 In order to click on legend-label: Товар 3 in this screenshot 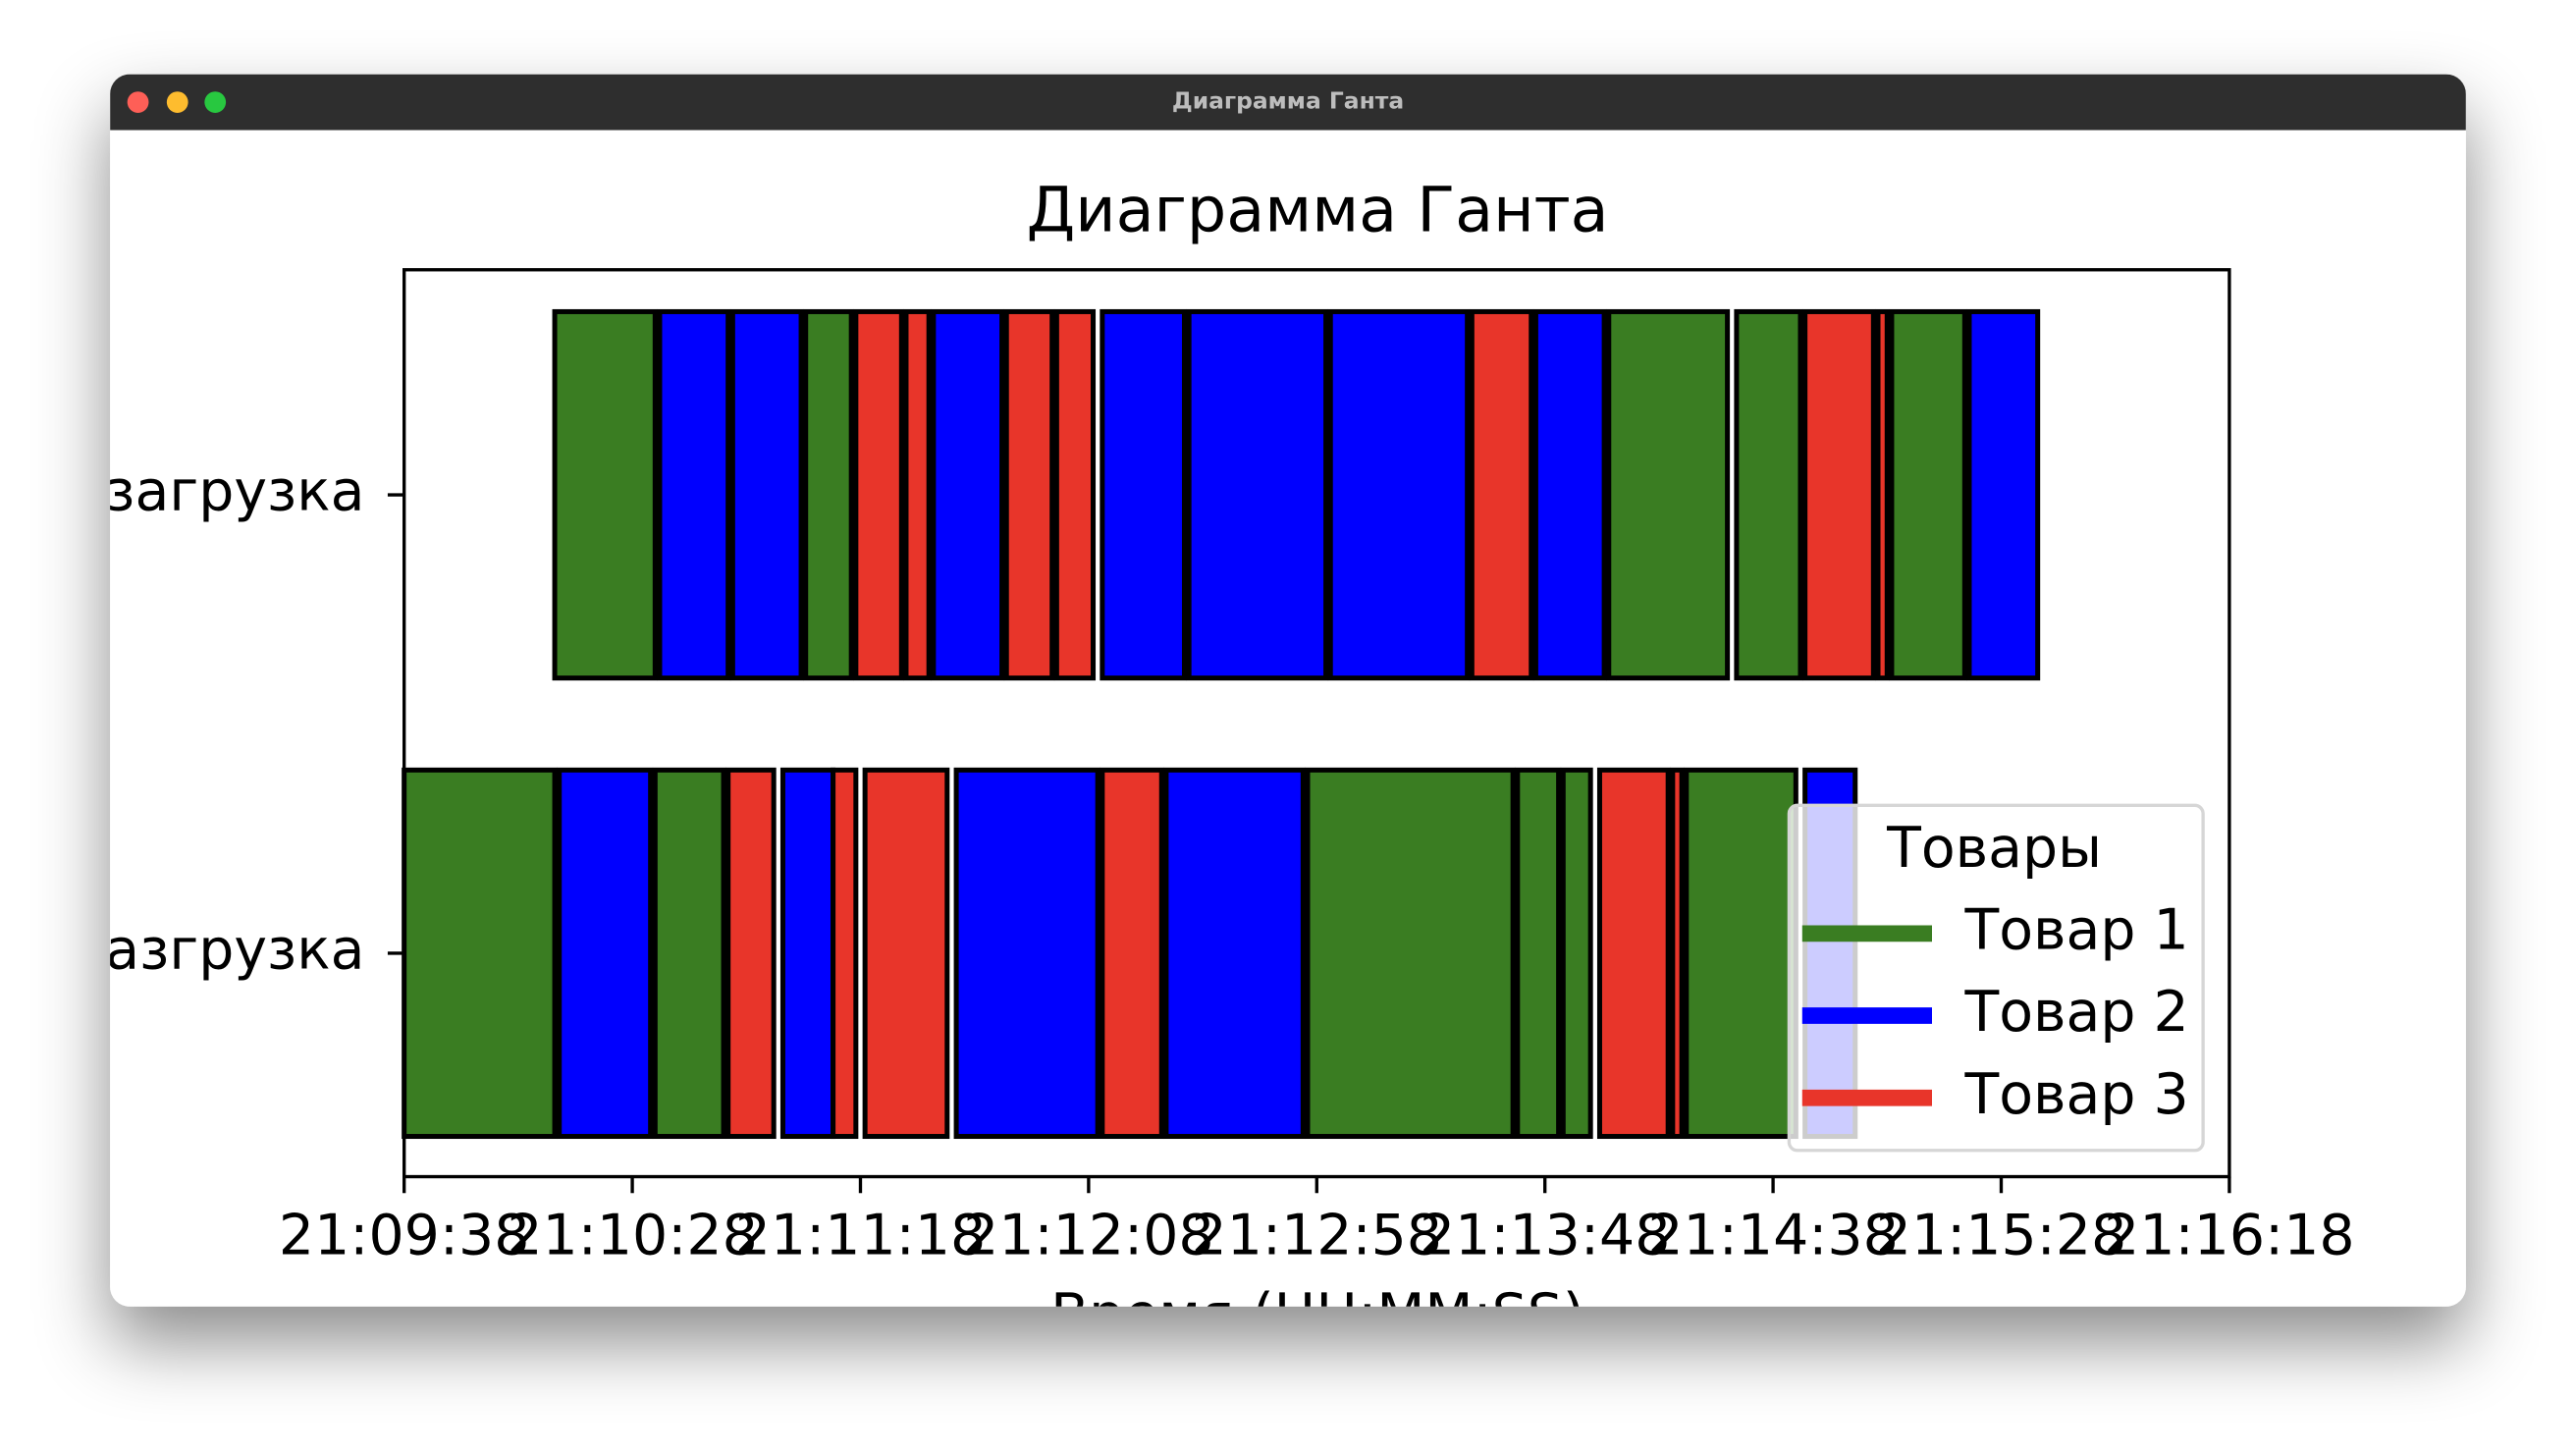, I will do `click(2075, 1094)`.